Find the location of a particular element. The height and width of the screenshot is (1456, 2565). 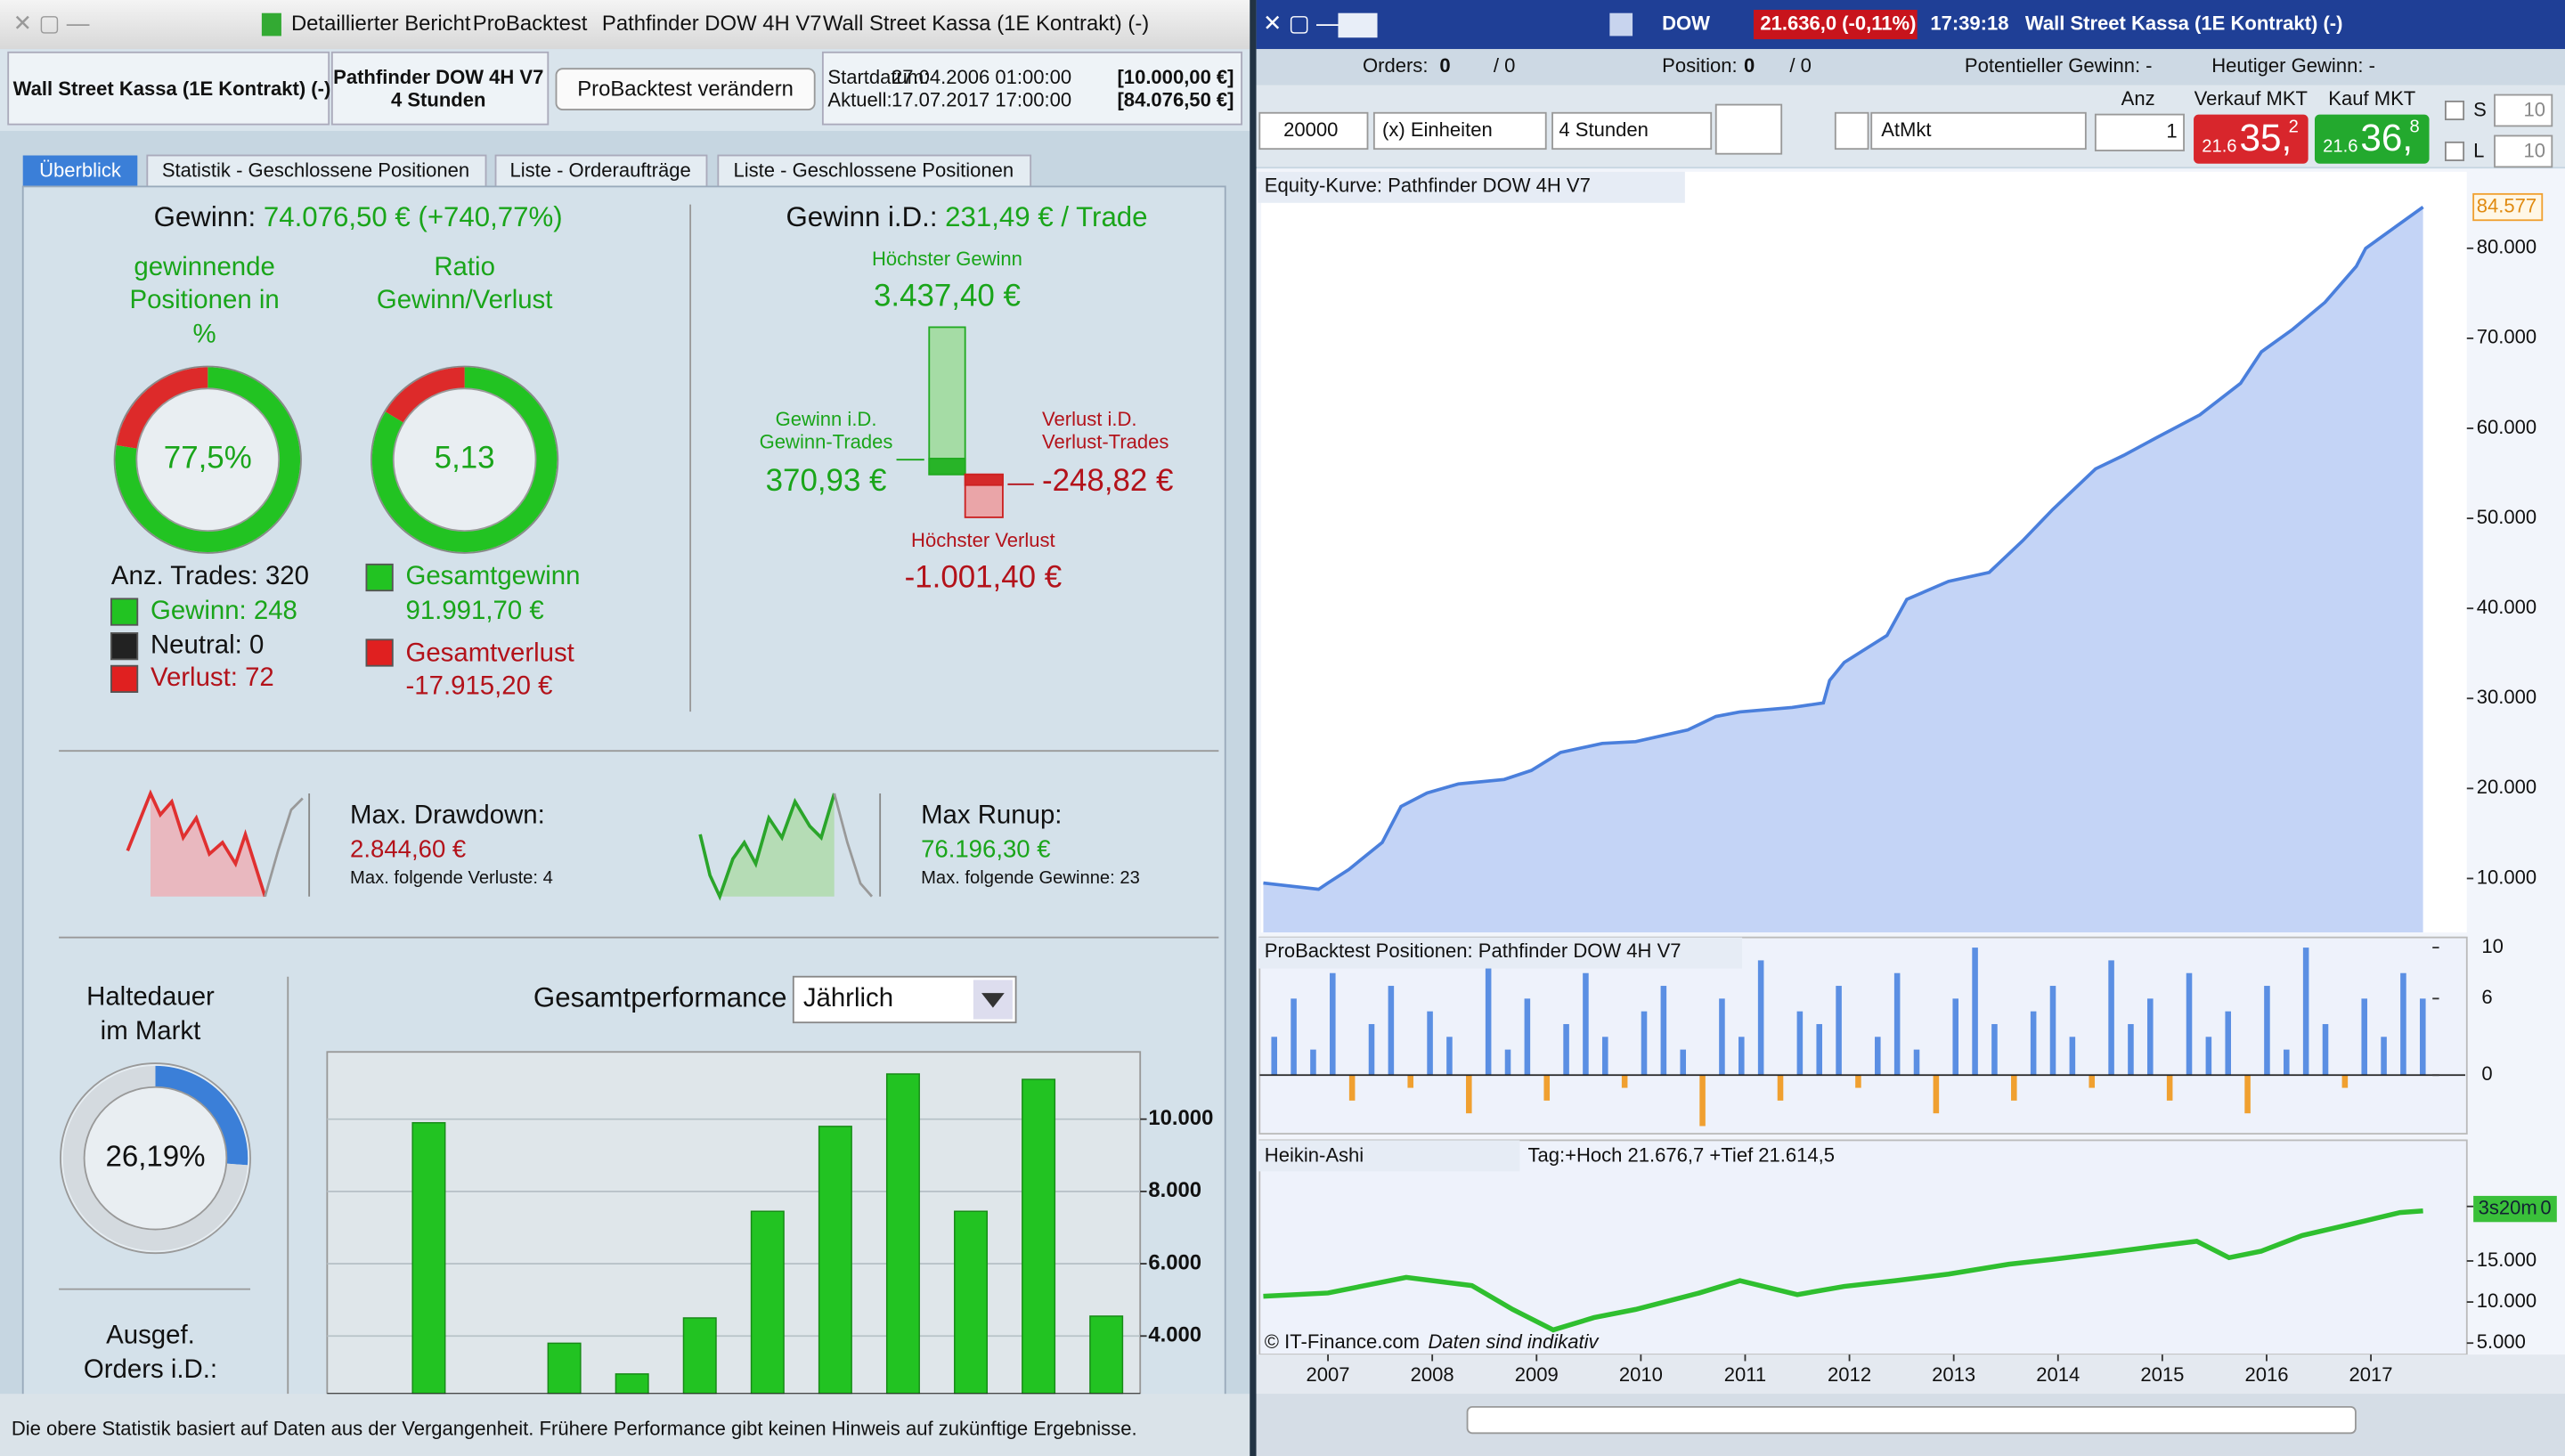

scrollbar is located at coordinates (1911, 1420).